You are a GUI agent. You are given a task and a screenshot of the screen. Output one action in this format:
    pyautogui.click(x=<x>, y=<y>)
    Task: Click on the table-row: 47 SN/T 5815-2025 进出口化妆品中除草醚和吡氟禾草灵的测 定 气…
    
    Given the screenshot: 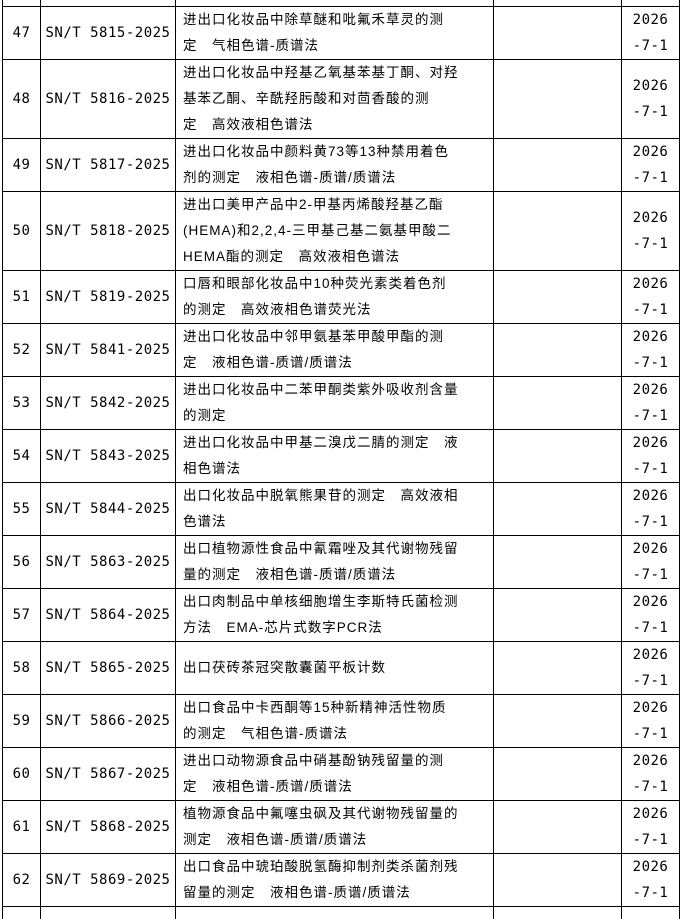 What is the action you would take?
    pyautogui.click(x=341, y=33)
    